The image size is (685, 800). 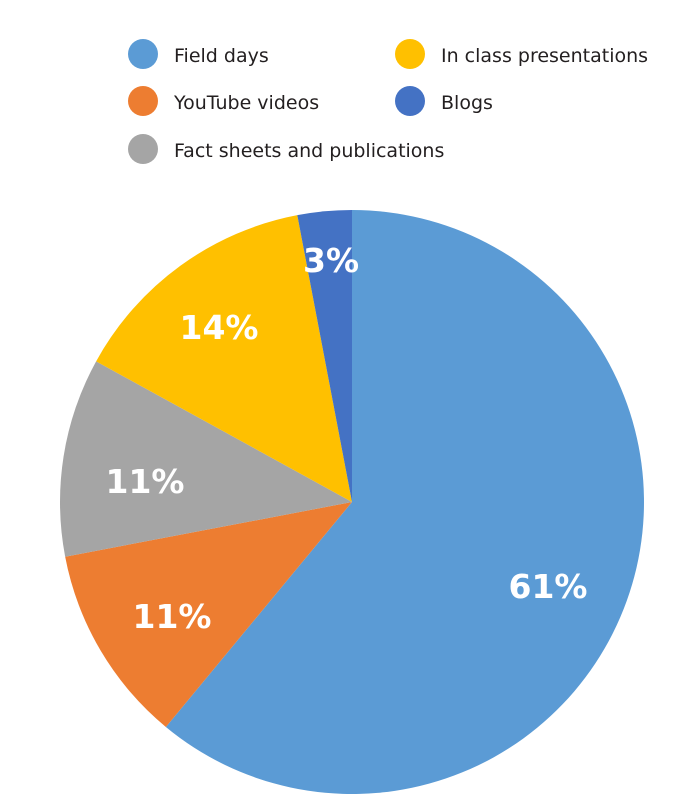 What do you see at coordinates (544, 56) in the screenshot?
I see `legend-label-in-class-presentations: In class presentations` at bounding box center [544, 56].